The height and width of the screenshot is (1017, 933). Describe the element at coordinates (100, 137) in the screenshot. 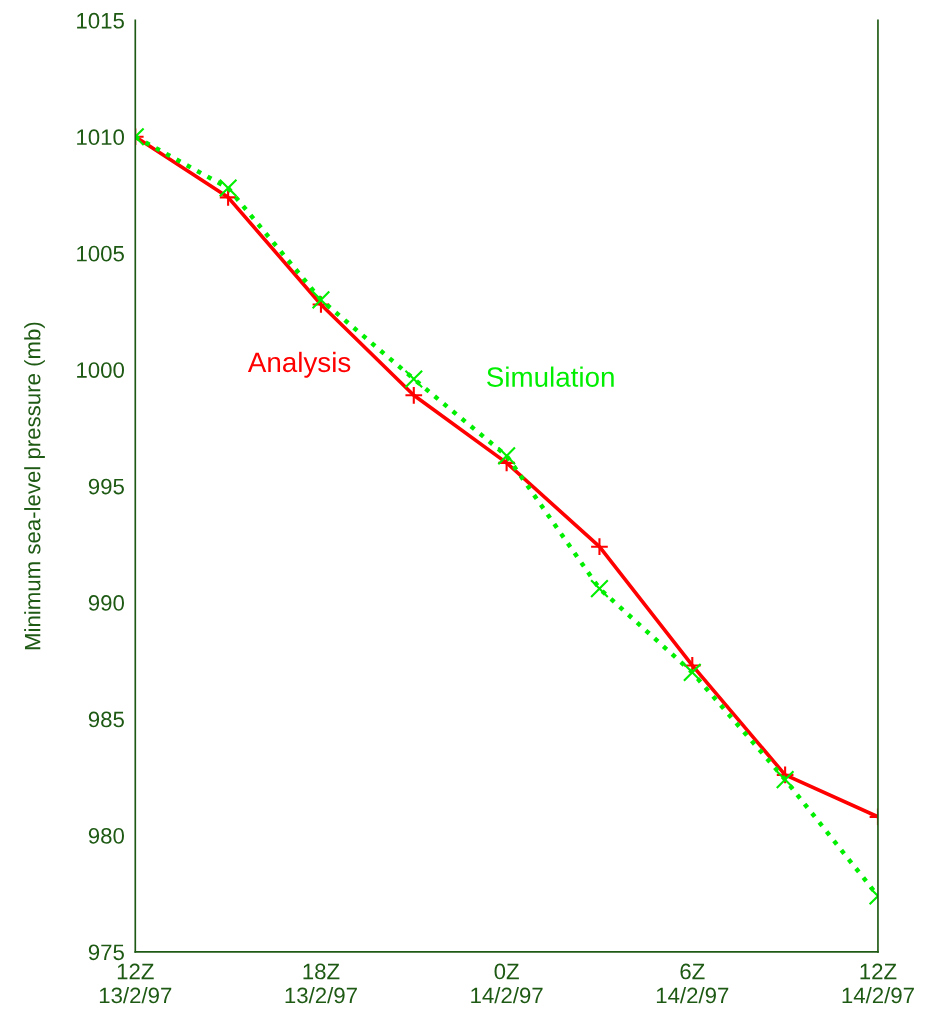

I see `y-tick-label: 1010` at that location.